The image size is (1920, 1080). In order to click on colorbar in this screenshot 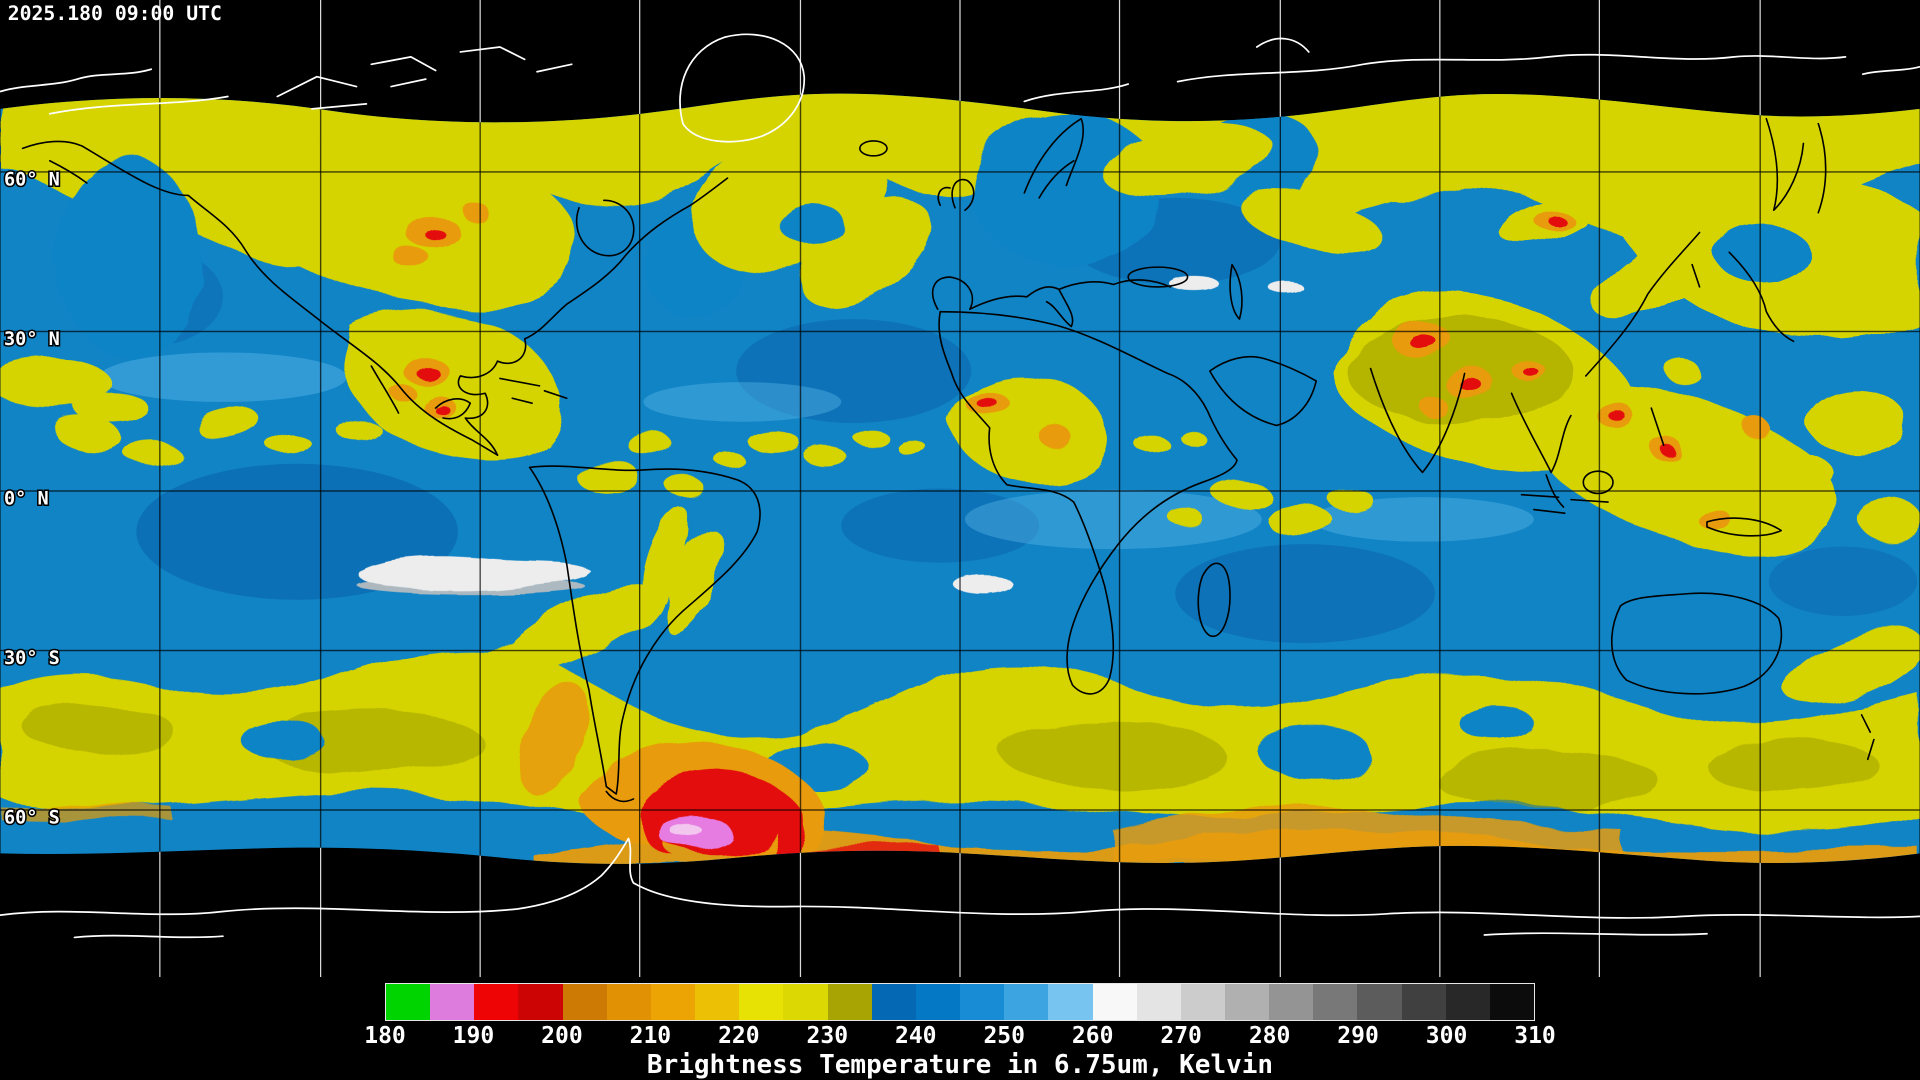, I will do `click(960, 1002)`.